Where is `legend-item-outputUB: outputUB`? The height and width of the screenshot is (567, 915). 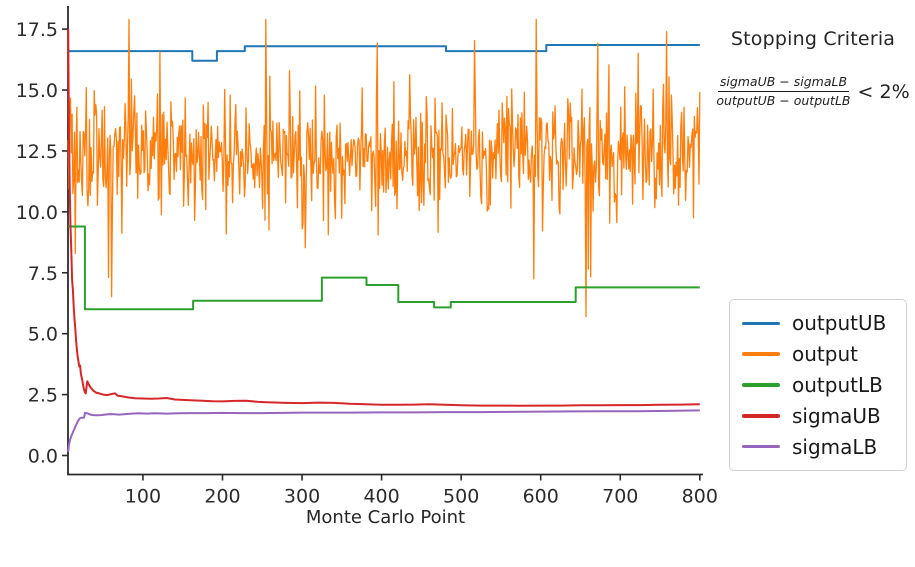
legend-item-outputUB: outputUB is located at coordinates (818, 323).